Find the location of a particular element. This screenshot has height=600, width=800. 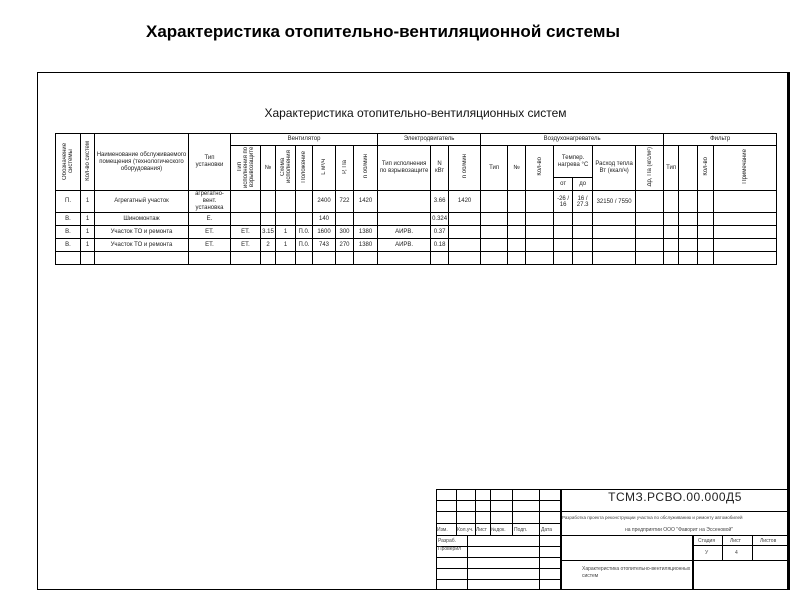

cell-fan_no is located at coordinates (268, 219).